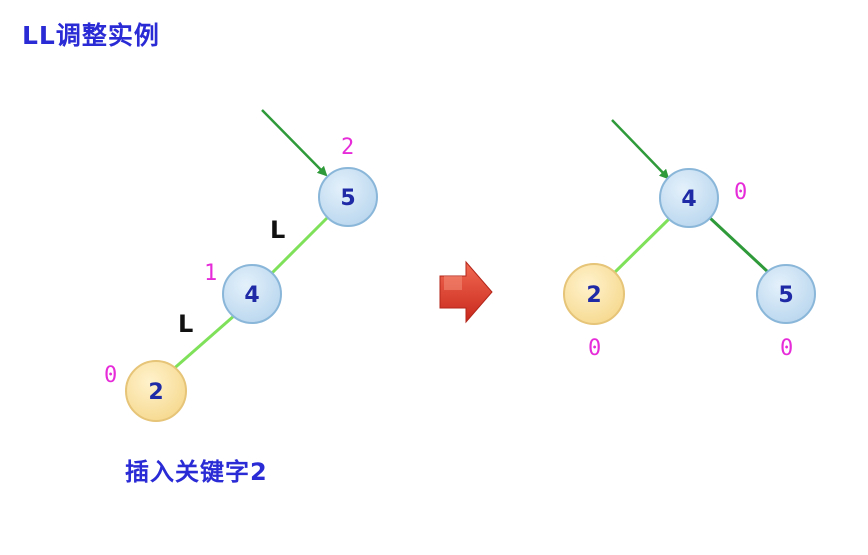 The image size is (868, 555). What do you see at coordinates (640, 149) in the screenshot?
I see `root-pointer-arrow-after` at bounding box center [640, 149].